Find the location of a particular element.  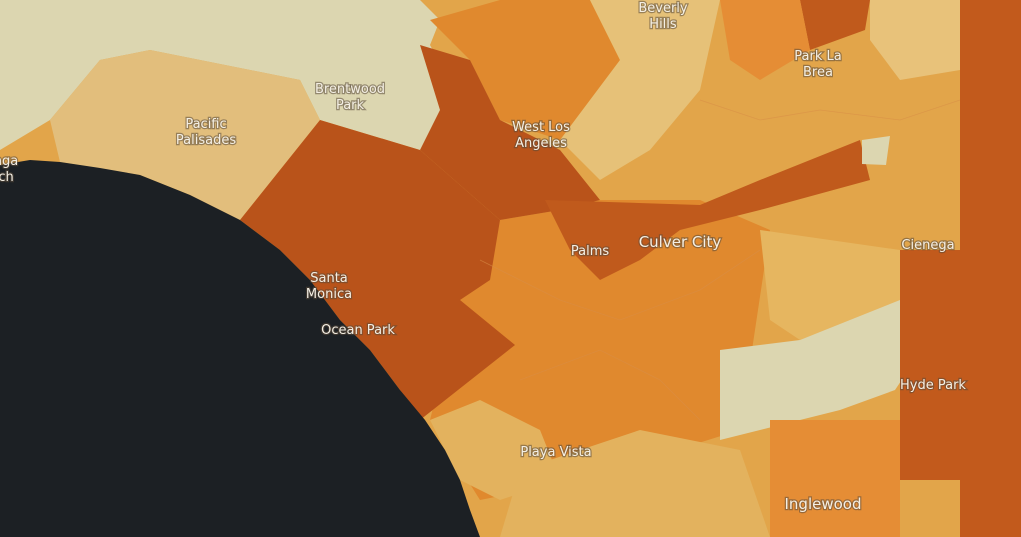

place-label: ch is located at coordinates (7, 177).